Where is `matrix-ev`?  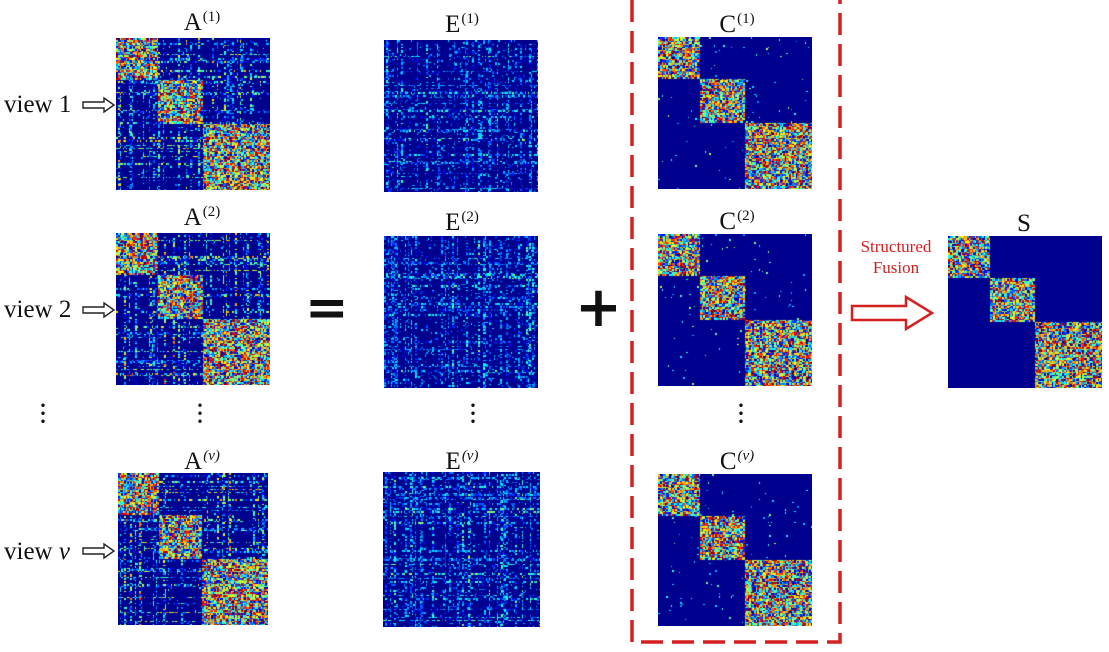
matrix-ev is located at coordinates (461, 549).